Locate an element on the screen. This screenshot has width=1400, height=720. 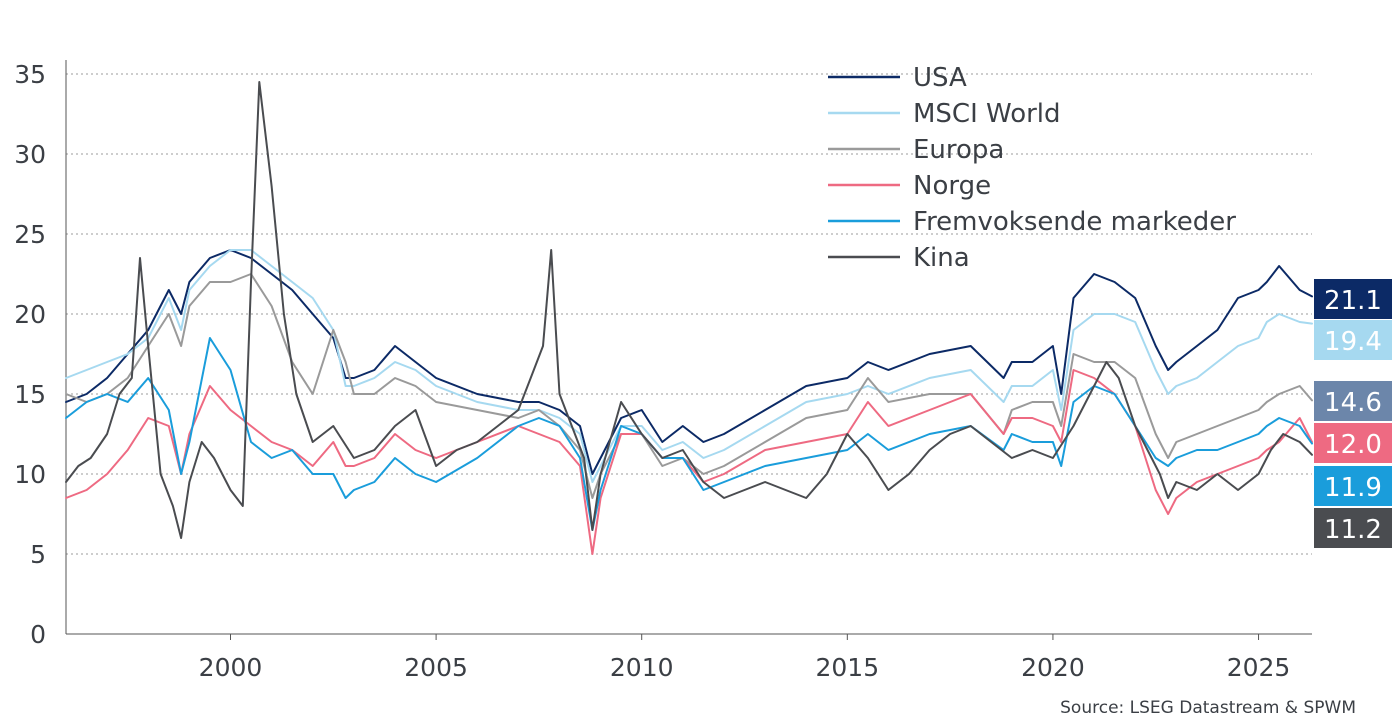
x-tick-label: 2010 is located at coordinates (642, 667).